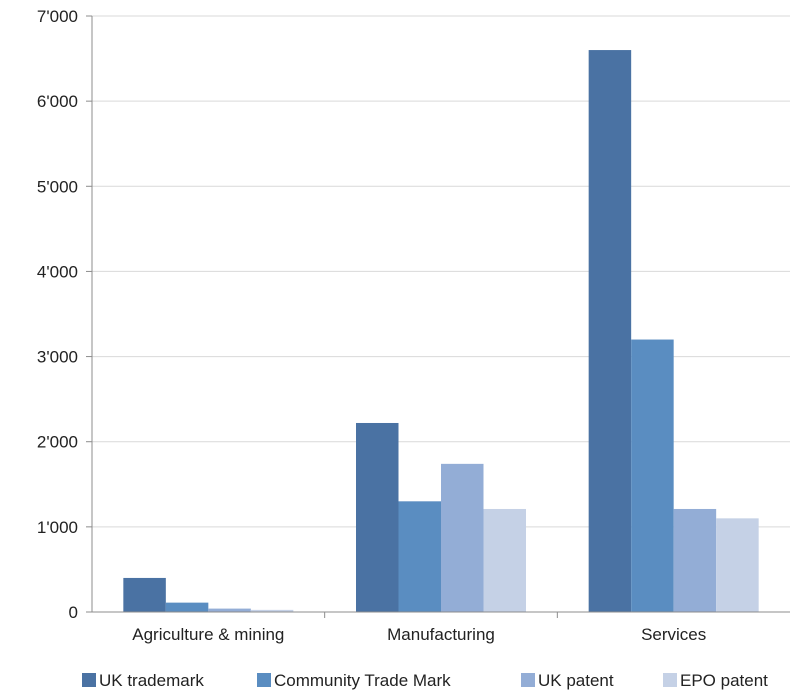 This screenshot has width=792, height=698. I want to click on x-category-label: Services, so click(673, 634).